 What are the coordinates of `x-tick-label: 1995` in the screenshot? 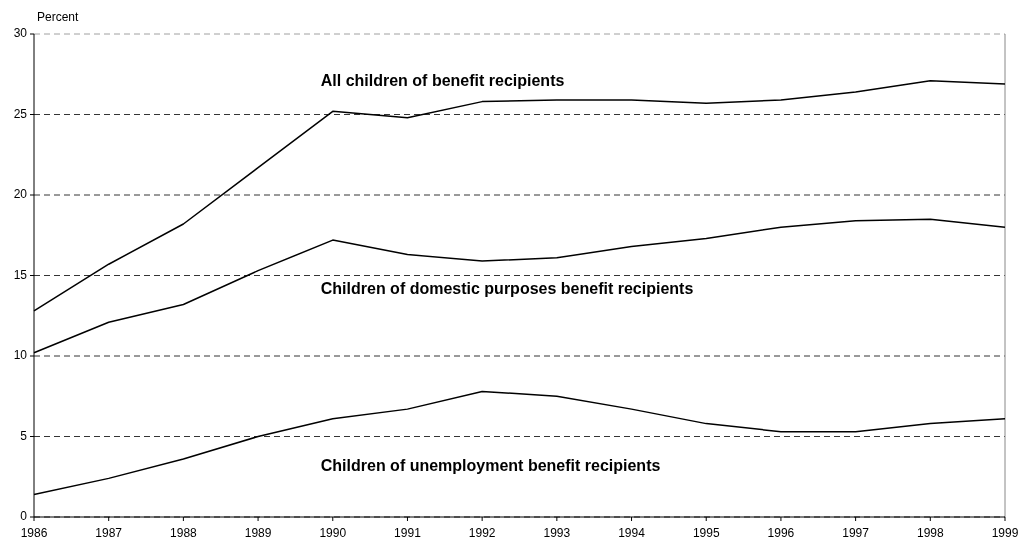 It's located at (706, 533).